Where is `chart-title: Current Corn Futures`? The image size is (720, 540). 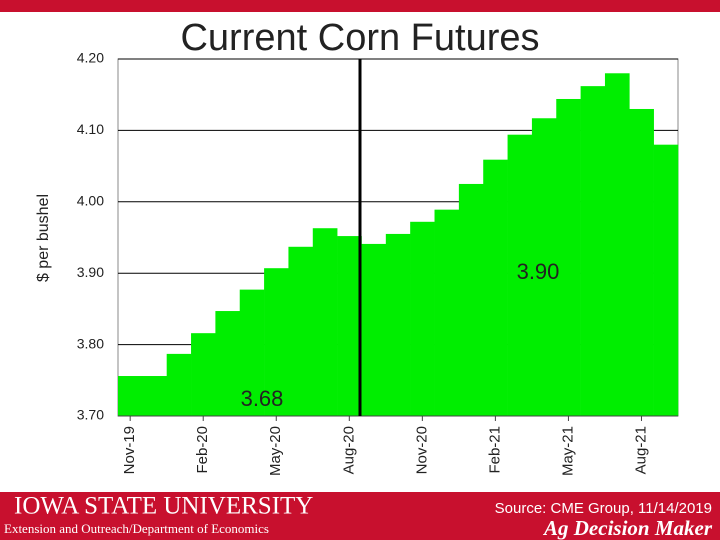 chart-title: Current Corn Futures is located at coordinates (359, 38).